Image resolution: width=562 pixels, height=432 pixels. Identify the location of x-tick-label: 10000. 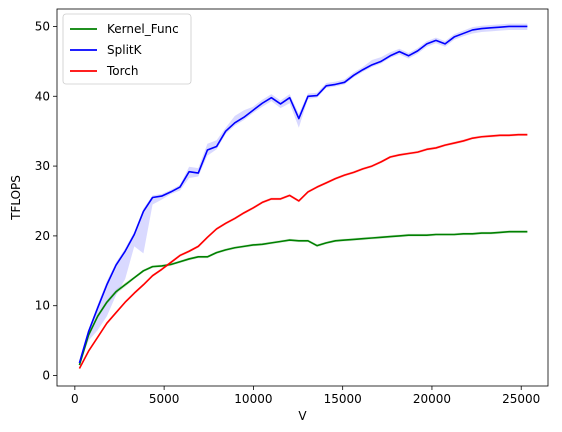
(253, 399).